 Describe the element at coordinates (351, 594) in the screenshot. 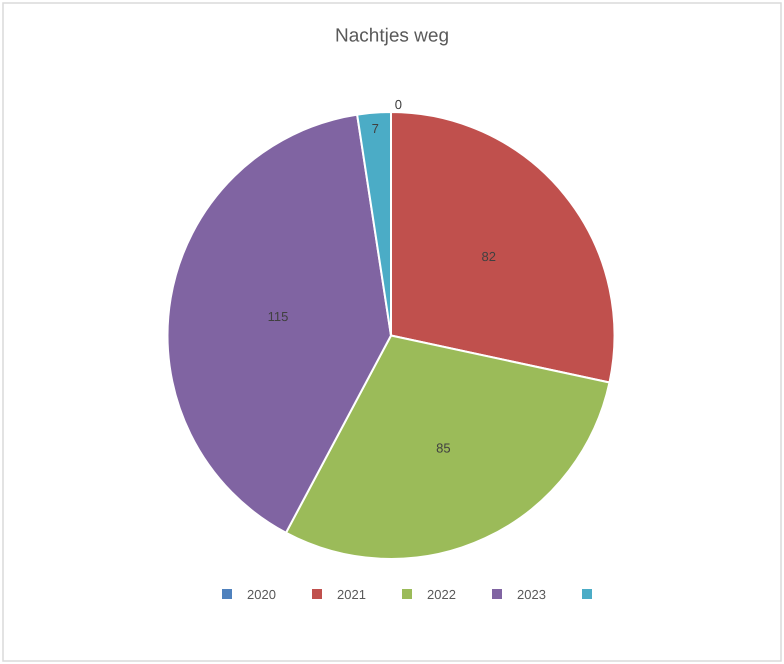

I see `legend-label: 2021` at that location.